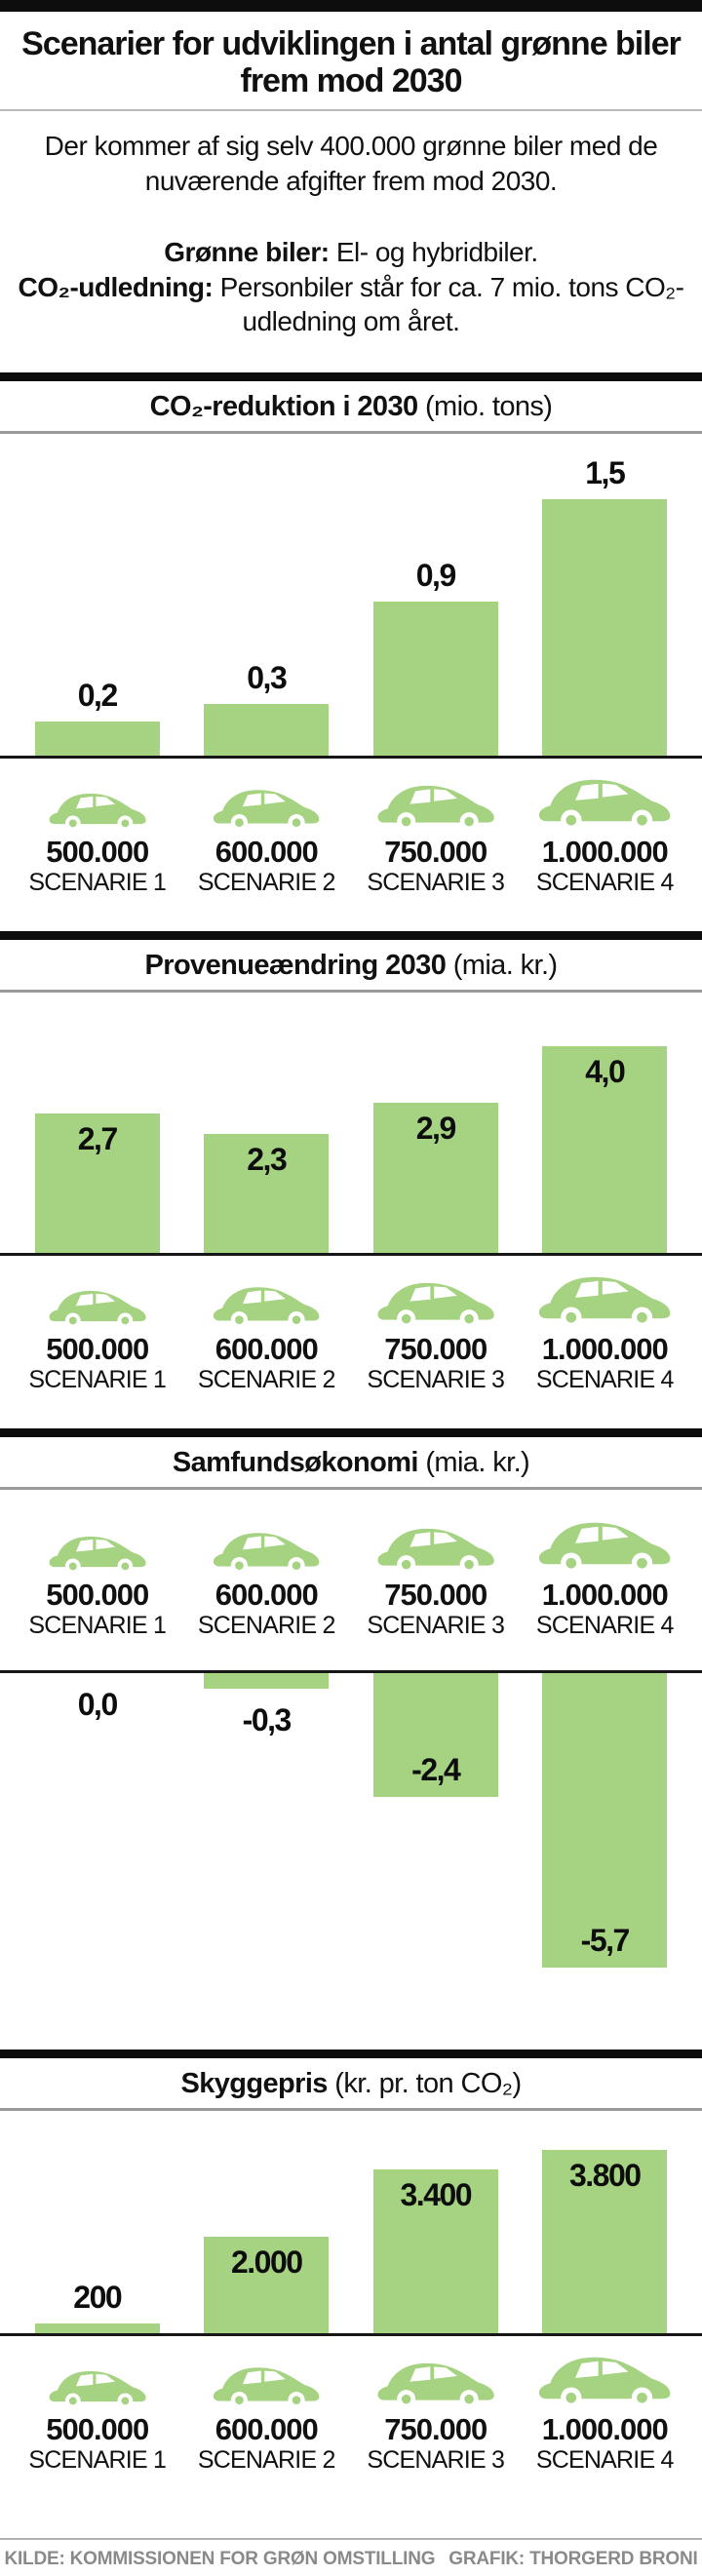 This screenshot has width=702, height=2576. Describe the element at coordinates (435, 1177) in the screenshot. I see `bar: 2,9` at that location.